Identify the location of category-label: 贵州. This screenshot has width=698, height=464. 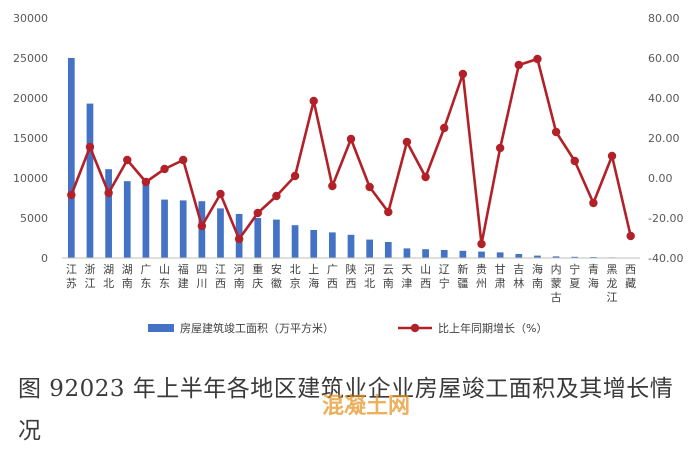
(481, 276).